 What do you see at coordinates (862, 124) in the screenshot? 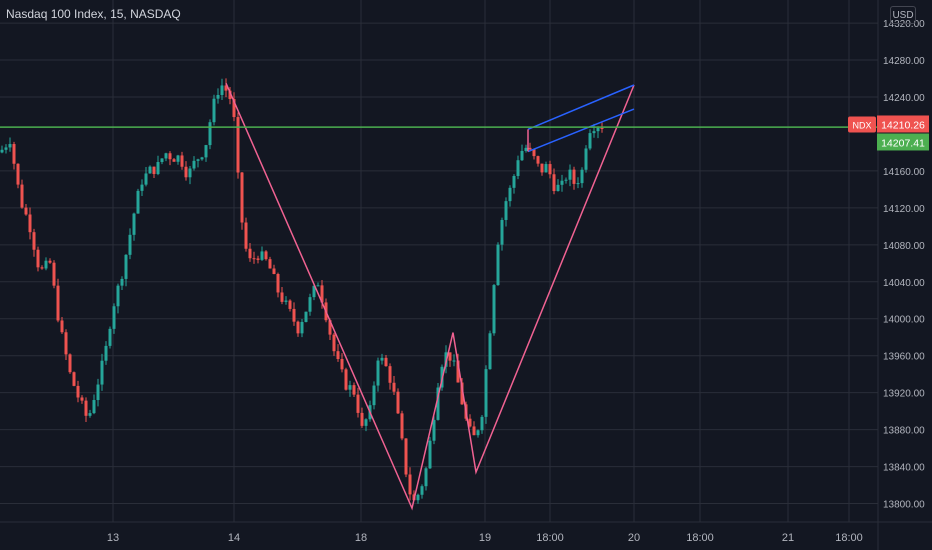
I see `symbol-badge` at bounding box center [862, 124].